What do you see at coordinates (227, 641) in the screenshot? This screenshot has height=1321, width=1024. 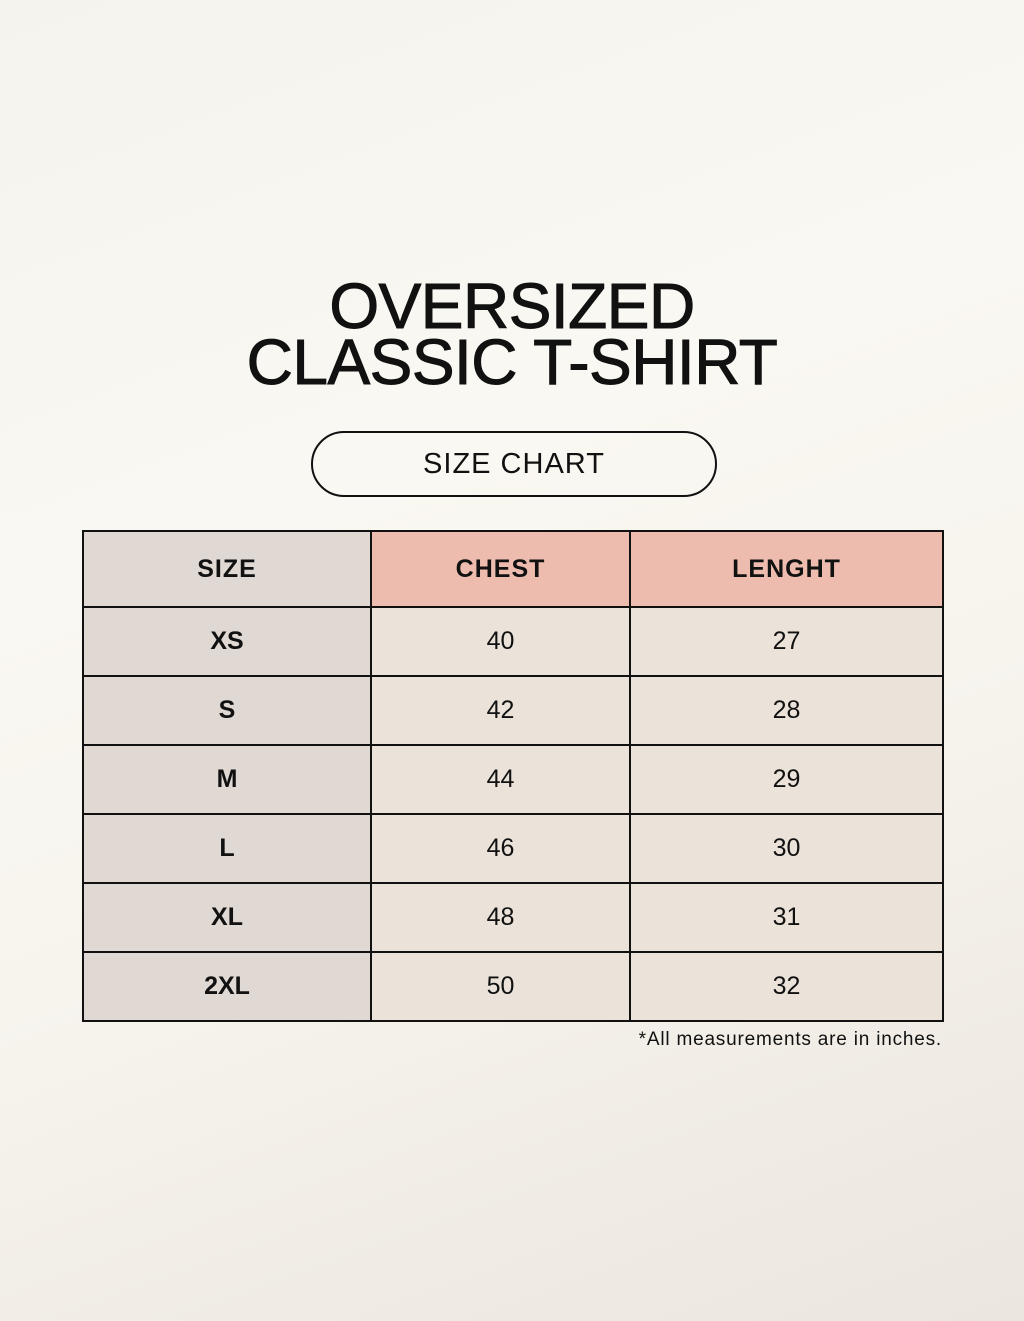 I see `cell-size: XS` at bounding box center [227, 641].